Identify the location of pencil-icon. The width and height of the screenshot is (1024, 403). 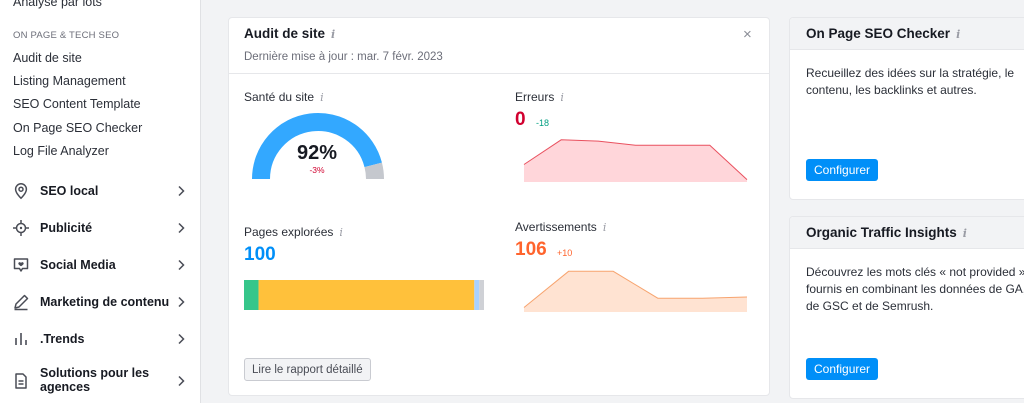
(21, 302).